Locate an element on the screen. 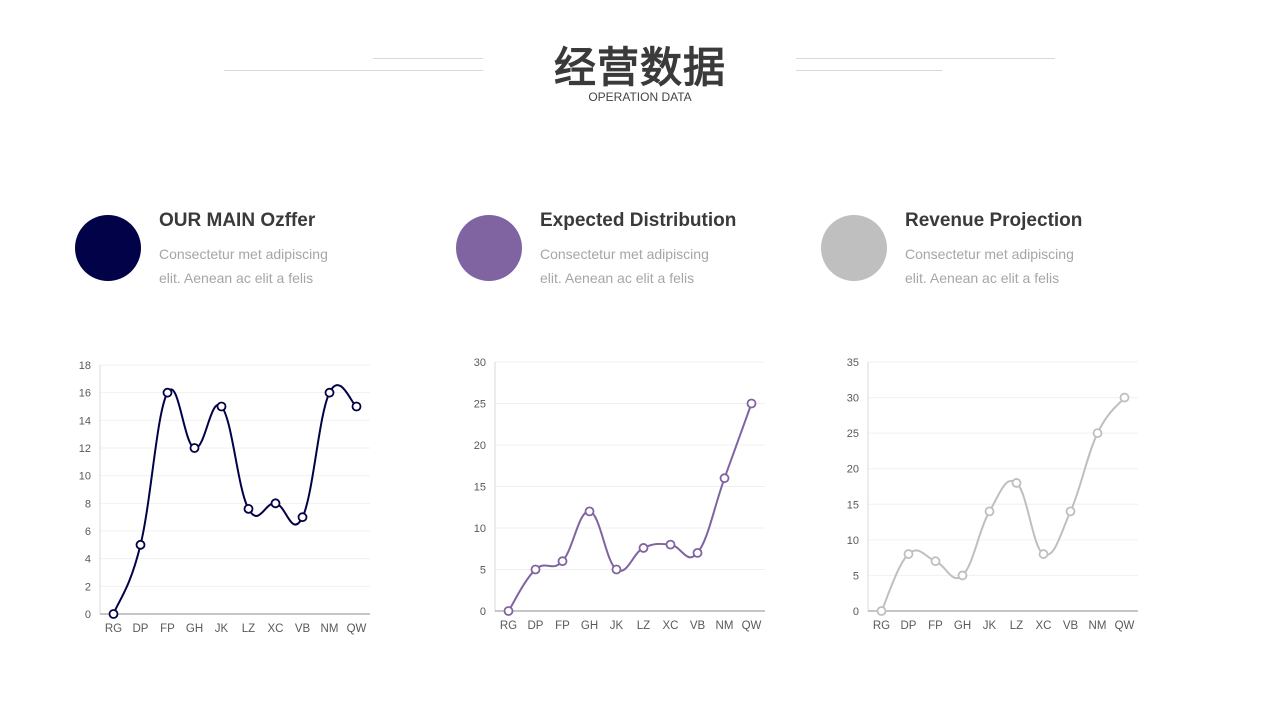 Image resolution: width=1280 pixels, height=720 pixels. y-tick-label: 2 is located at coordinates (88, 587).